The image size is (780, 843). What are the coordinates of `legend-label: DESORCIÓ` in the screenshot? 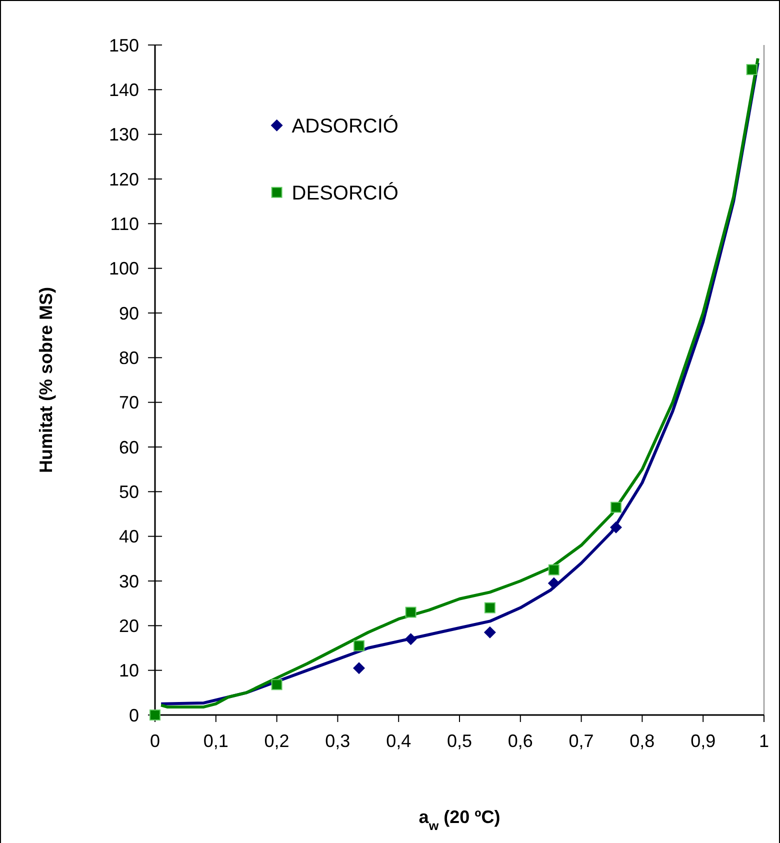 It's located at (345, 192).